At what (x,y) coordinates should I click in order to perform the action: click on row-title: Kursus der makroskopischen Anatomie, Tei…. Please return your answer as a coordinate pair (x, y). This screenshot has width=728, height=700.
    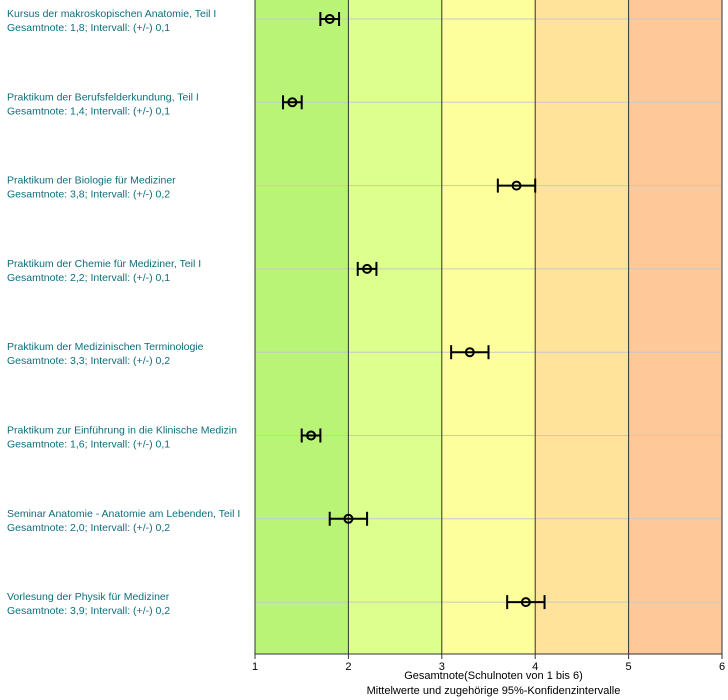
    Looking at the image, I should click on (111, 14).